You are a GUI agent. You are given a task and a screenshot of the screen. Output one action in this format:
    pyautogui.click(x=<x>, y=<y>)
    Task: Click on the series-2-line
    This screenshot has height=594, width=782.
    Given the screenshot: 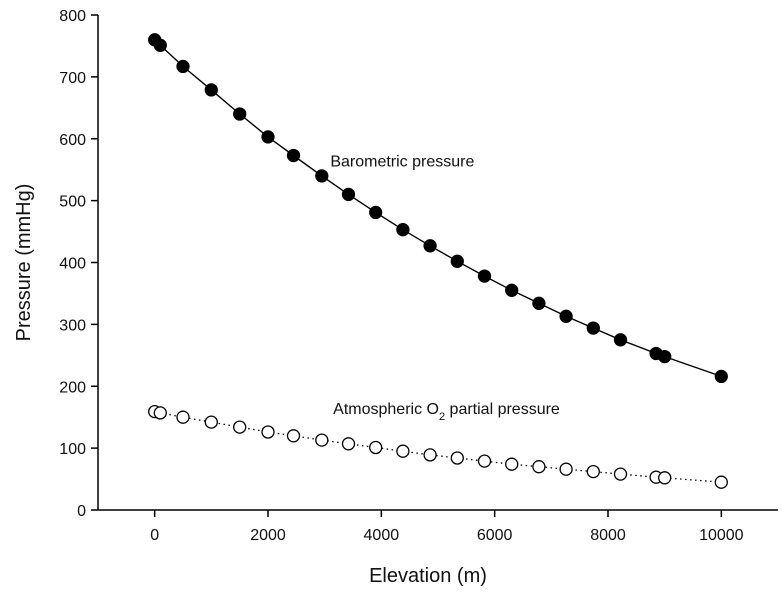 What is the action you would take?
    pyautogui.click(x=438, y=446)
    